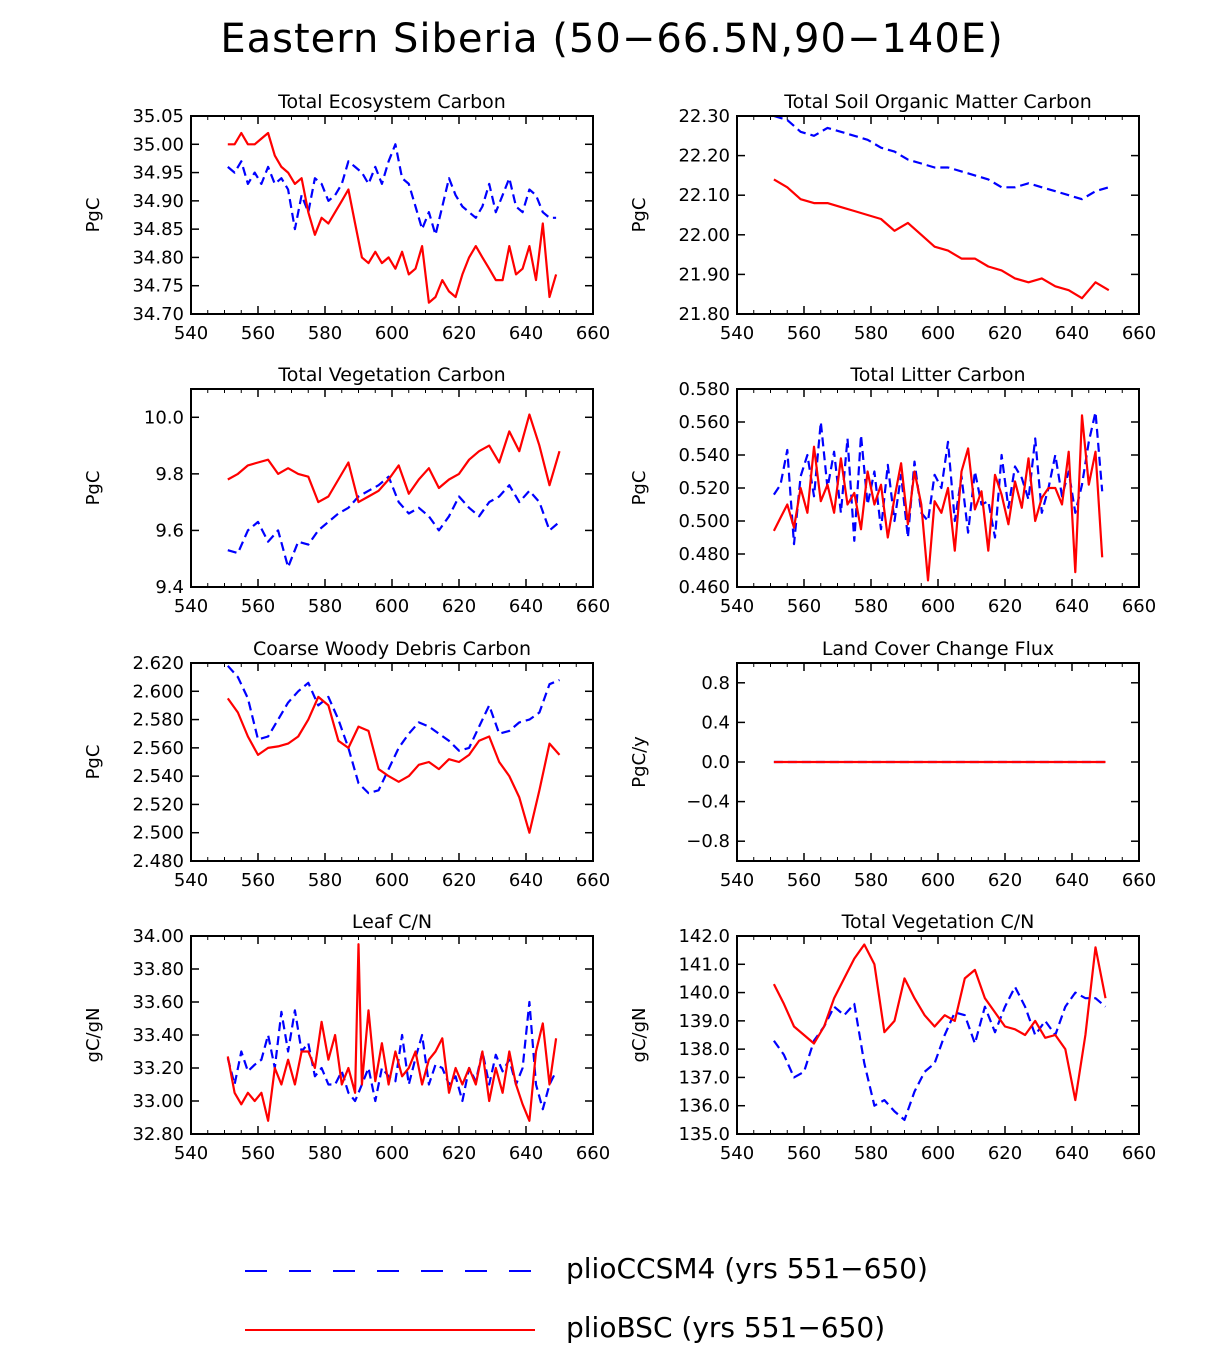 This screenshot has width=1224, height=1368. What do you see at coordinates (704, 964) in the screenshot?
I see `y-tick-label: 141.0` at bounding box center [704, 964].